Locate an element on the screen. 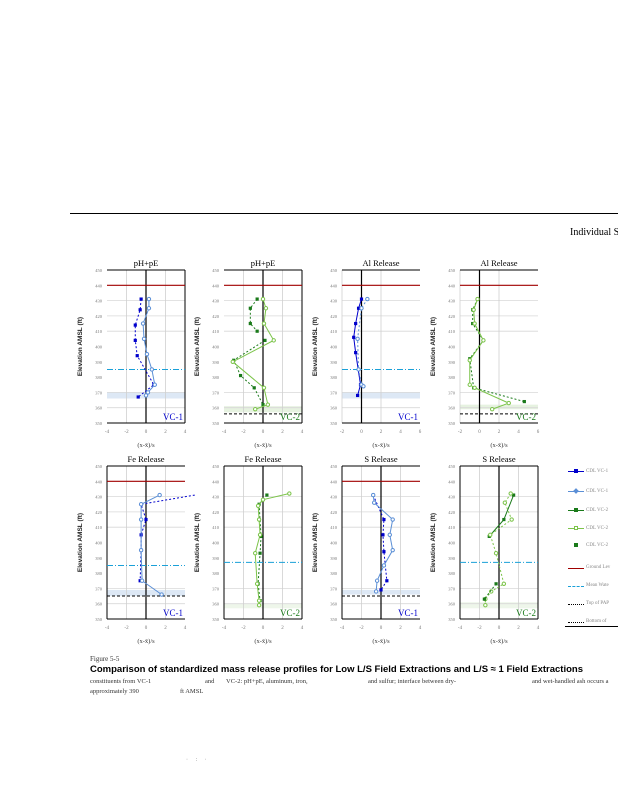  y-tick-label: 370 is located at coordinates (216, 392).